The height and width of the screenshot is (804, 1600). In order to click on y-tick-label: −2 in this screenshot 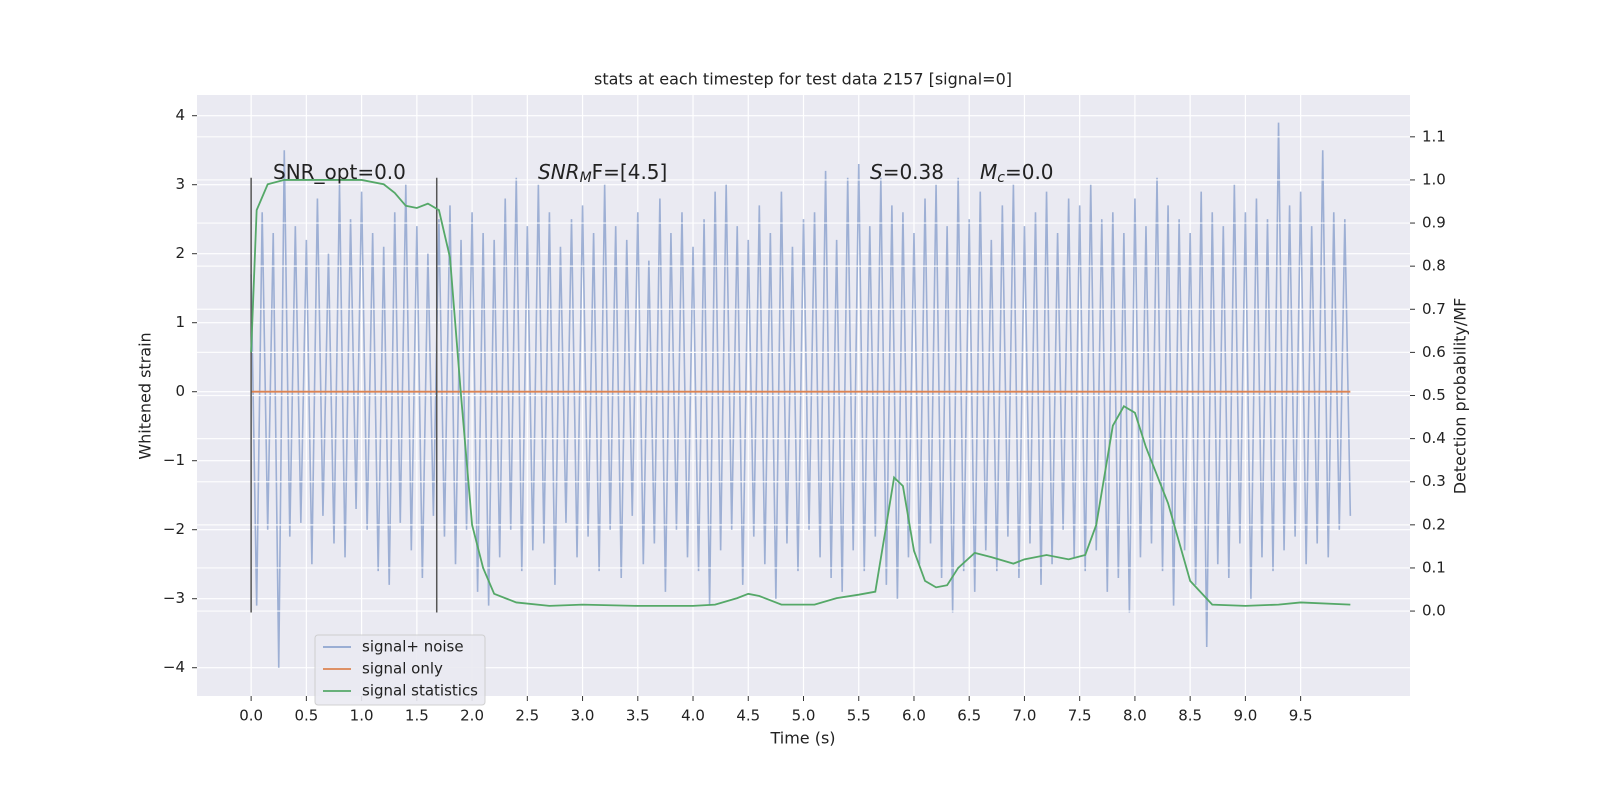, I will do `click(174, 529)`.